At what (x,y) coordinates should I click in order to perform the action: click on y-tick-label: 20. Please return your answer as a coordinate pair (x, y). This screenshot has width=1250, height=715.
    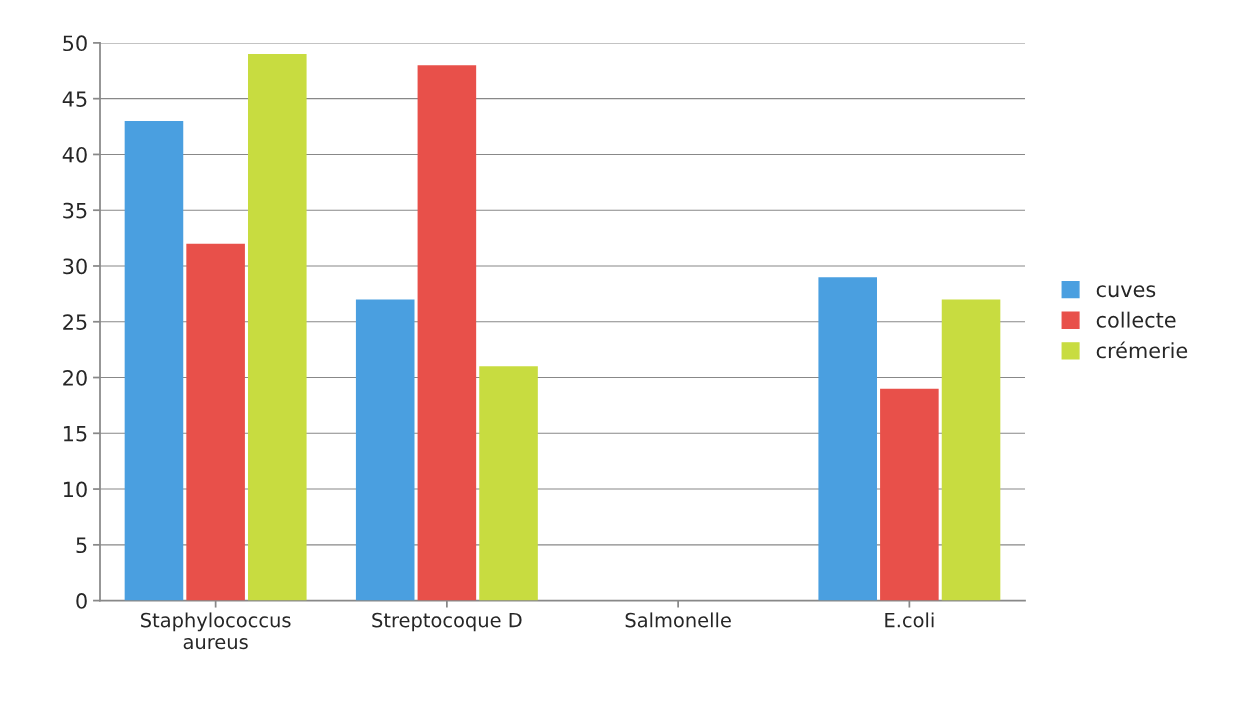
    Looking at the image, I should click on (75, 377).